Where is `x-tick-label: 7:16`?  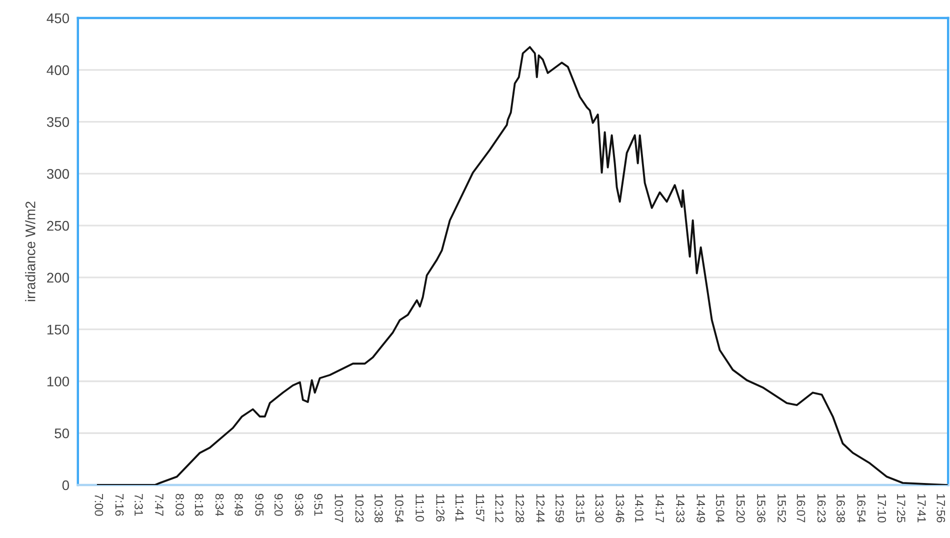
x-tick-label: 7:16 is located at coordinates (119, 505).